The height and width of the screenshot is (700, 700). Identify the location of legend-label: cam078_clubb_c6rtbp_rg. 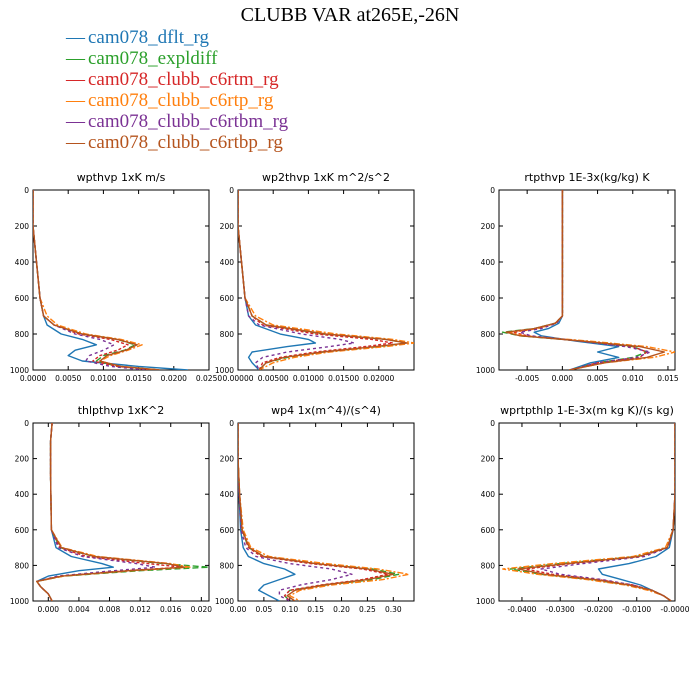
(185, 142).